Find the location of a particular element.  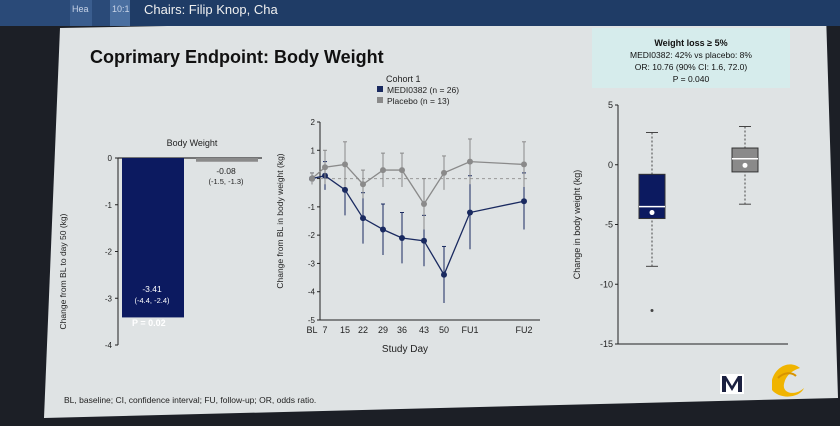

legend-title: Cohort 1 is located at coordinates (403, 79).